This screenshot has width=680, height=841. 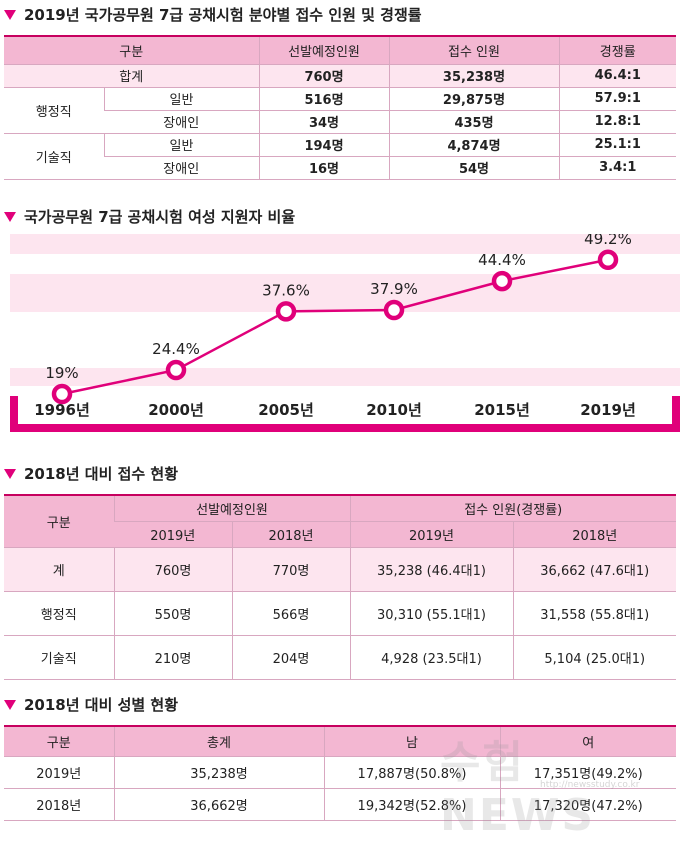 What do you see at coordinates (323, 122) in the screenshot?
I see `row-selected: 34명` at bounding box center [323, 122].